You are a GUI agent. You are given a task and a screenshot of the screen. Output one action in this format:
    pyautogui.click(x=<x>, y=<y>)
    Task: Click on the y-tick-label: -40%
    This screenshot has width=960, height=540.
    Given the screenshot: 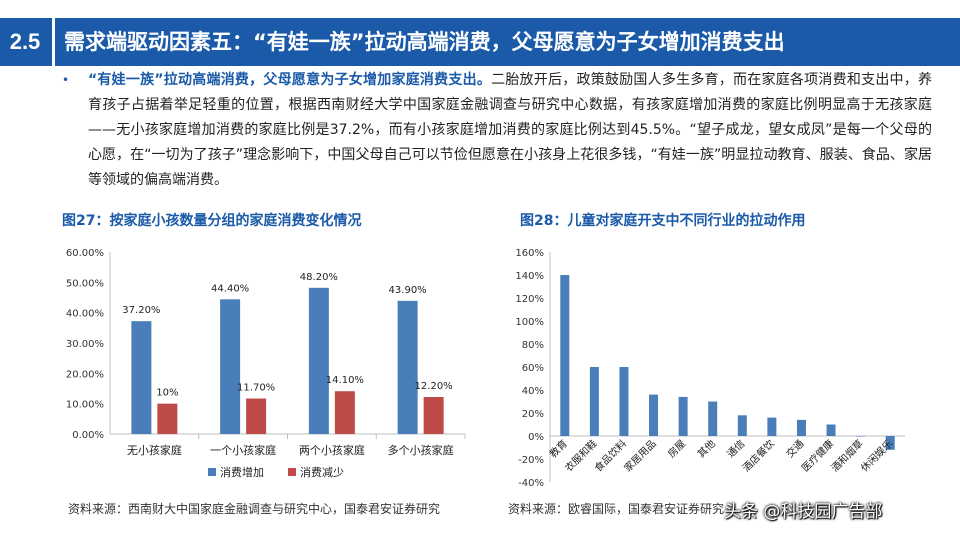 What is the action you would take?
    pyautogui.click(x=531, y=483)
    